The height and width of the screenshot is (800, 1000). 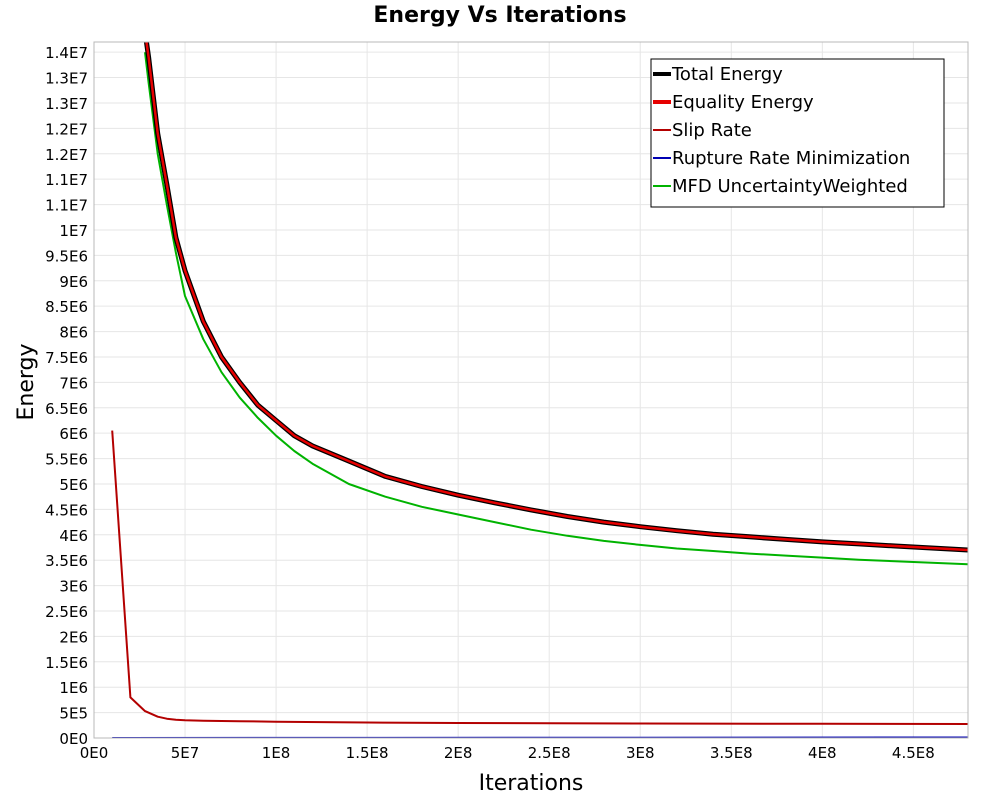 I want to click on y-tick-label: 5E5, so click(x=73, y=714).